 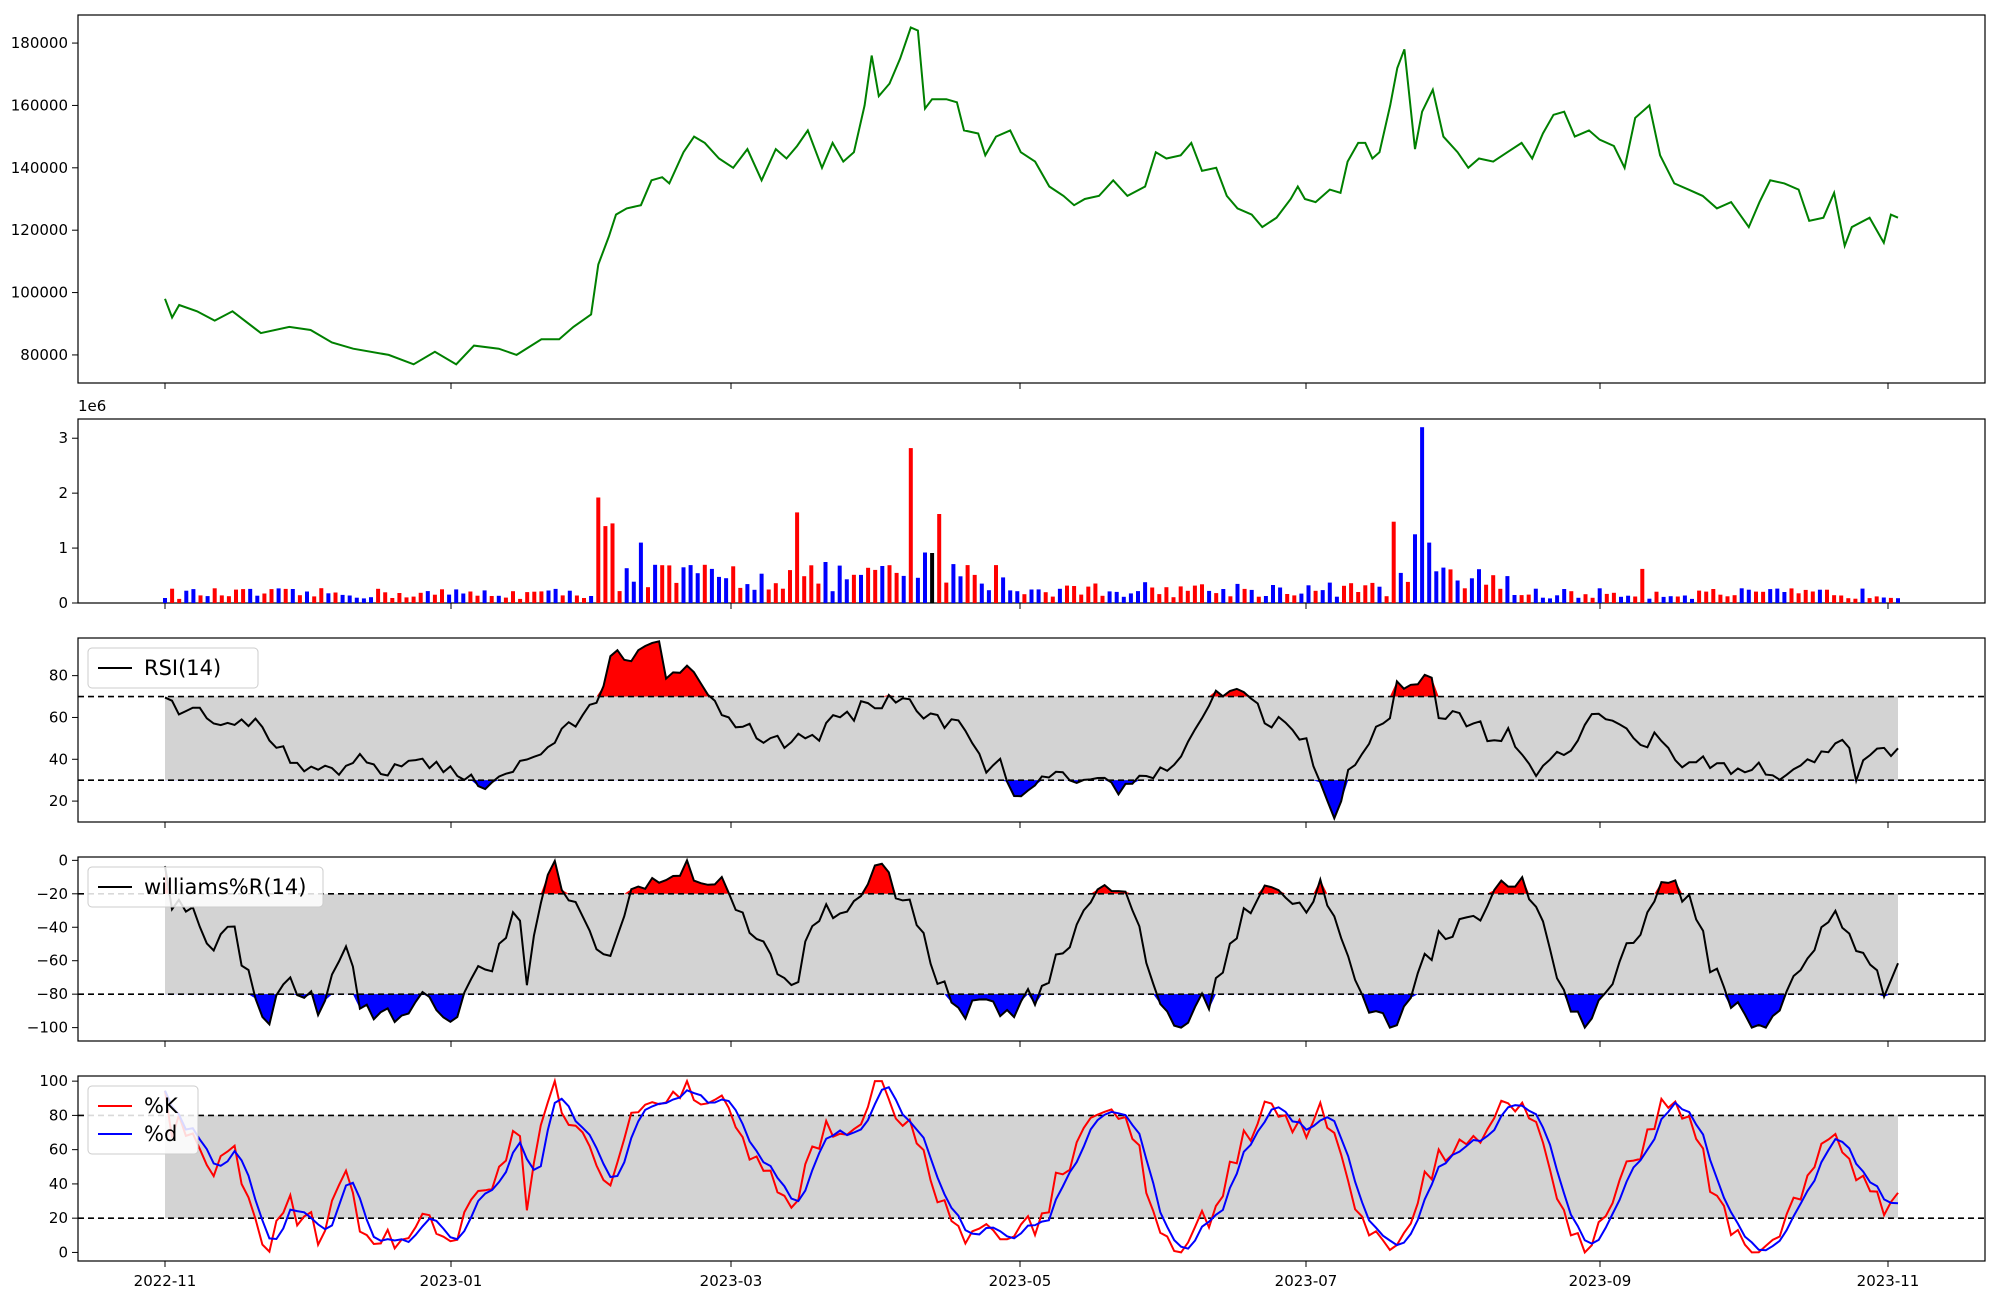 What do you see at coordinates (731, 1281) in the screenshot?
I see `xtick-label: 2023-03` at bounding box center [731, 1281].